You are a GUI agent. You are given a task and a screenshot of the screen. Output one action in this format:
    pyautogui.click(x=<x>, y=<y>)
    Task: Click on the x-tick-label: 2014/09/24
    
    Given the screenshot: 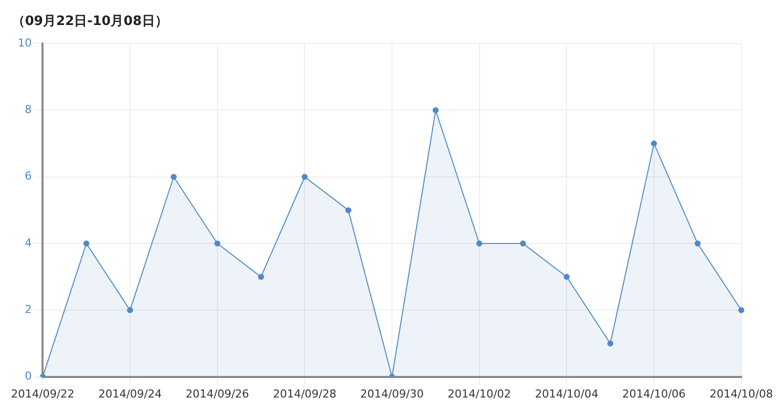 What is the action you would take?
    pyautogui.click(x=130, y=393)
    